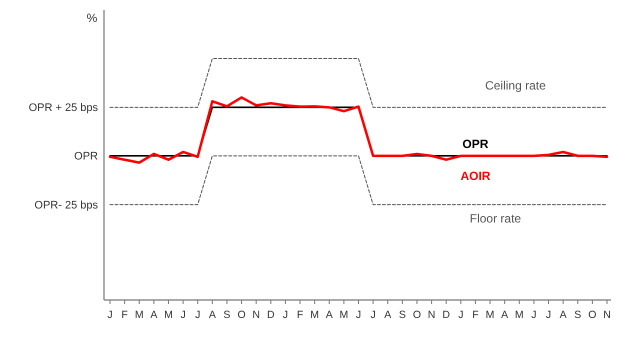  What do you see at coordinates (86, 156) in the screenshot?
I see `text: OPR` at bounding box center [86, 156].